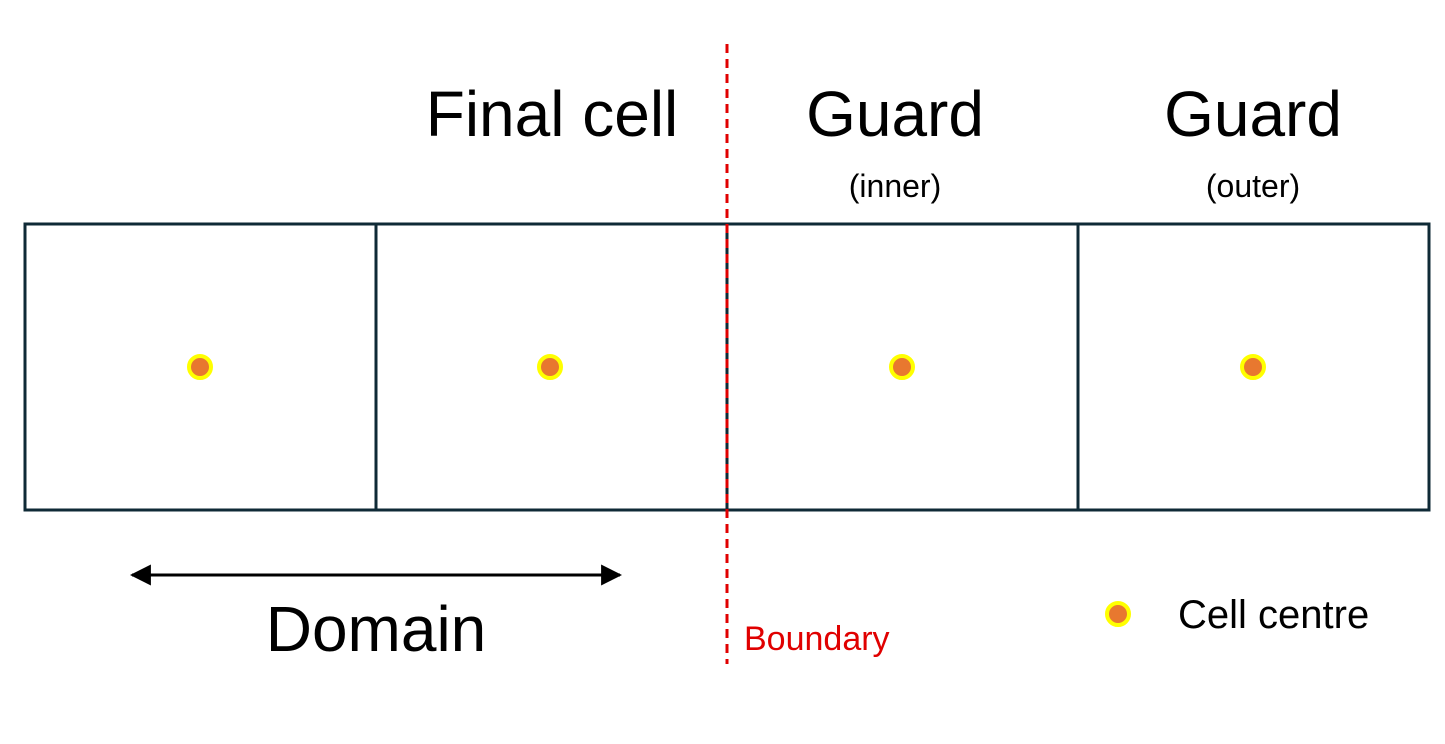 This screenshot has width=1445, height=744. What do you see at coordinates (1253, 186) in the screenshot?
I see `guard-outer-subtitle: (outer)` at bounding box center [1253, 186].